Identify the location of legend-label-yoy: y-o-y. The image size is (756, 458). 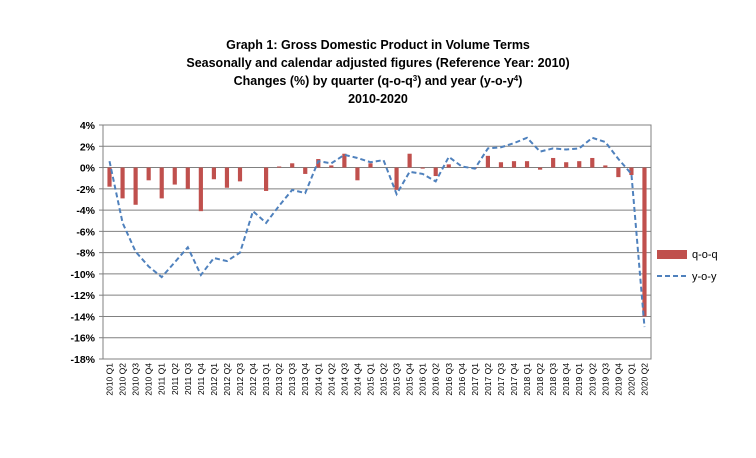
(704, 277).